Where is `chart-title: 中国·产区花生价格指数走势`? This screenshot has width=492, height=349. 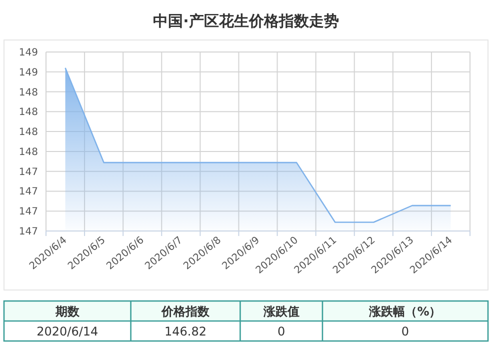 chart-title: 中国·产区花生价格指数走势 is located at coordinates (246, 21).